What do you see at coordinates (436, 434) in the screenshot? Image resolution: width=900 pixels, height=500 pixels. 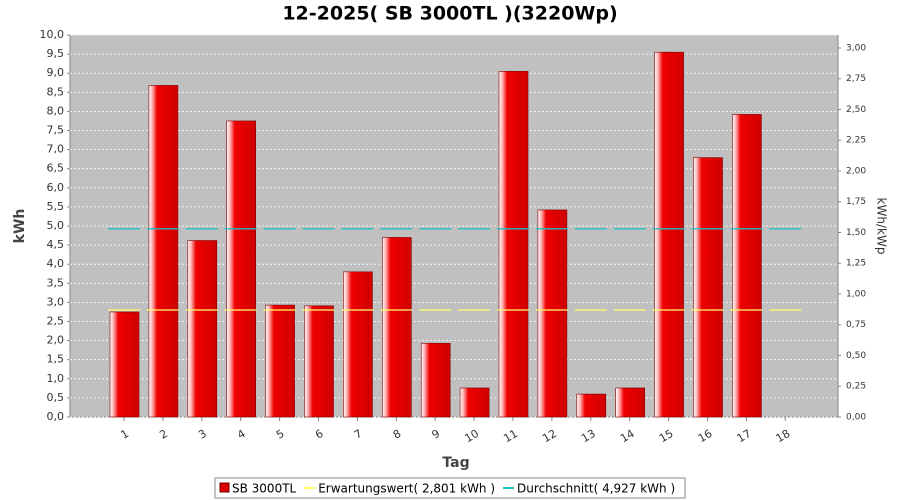 I see `x-tick-label: 9` at bounding box center [436, 434].